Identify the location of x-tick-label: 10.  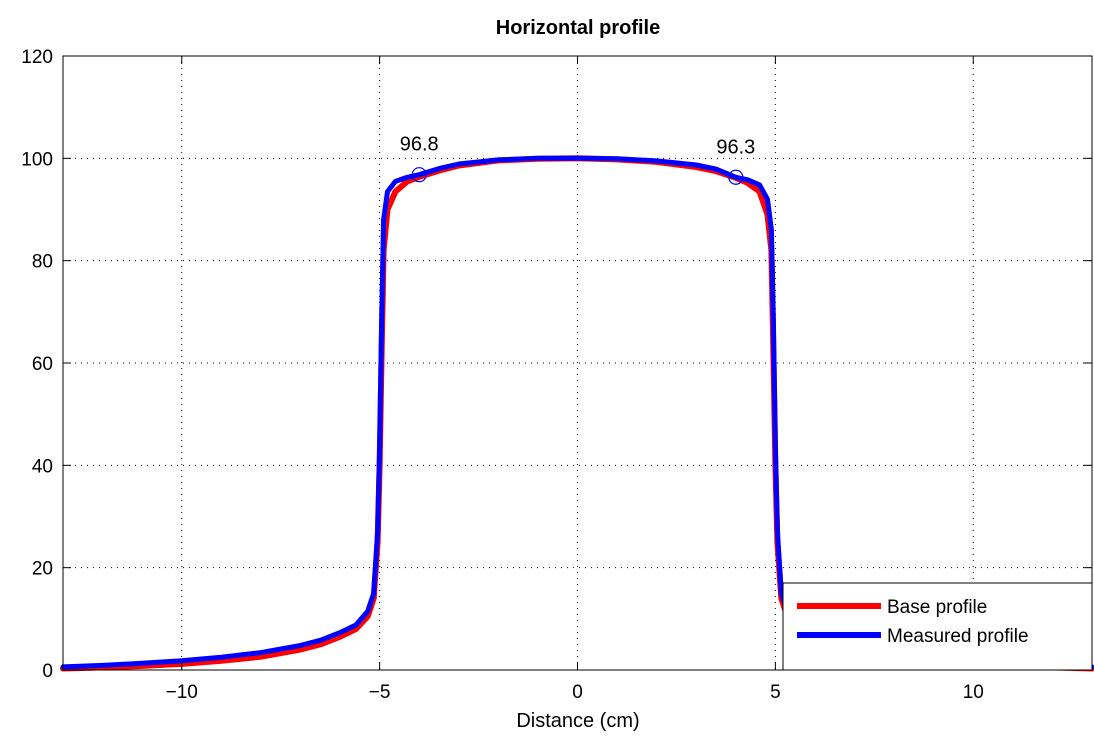
(973, 692).